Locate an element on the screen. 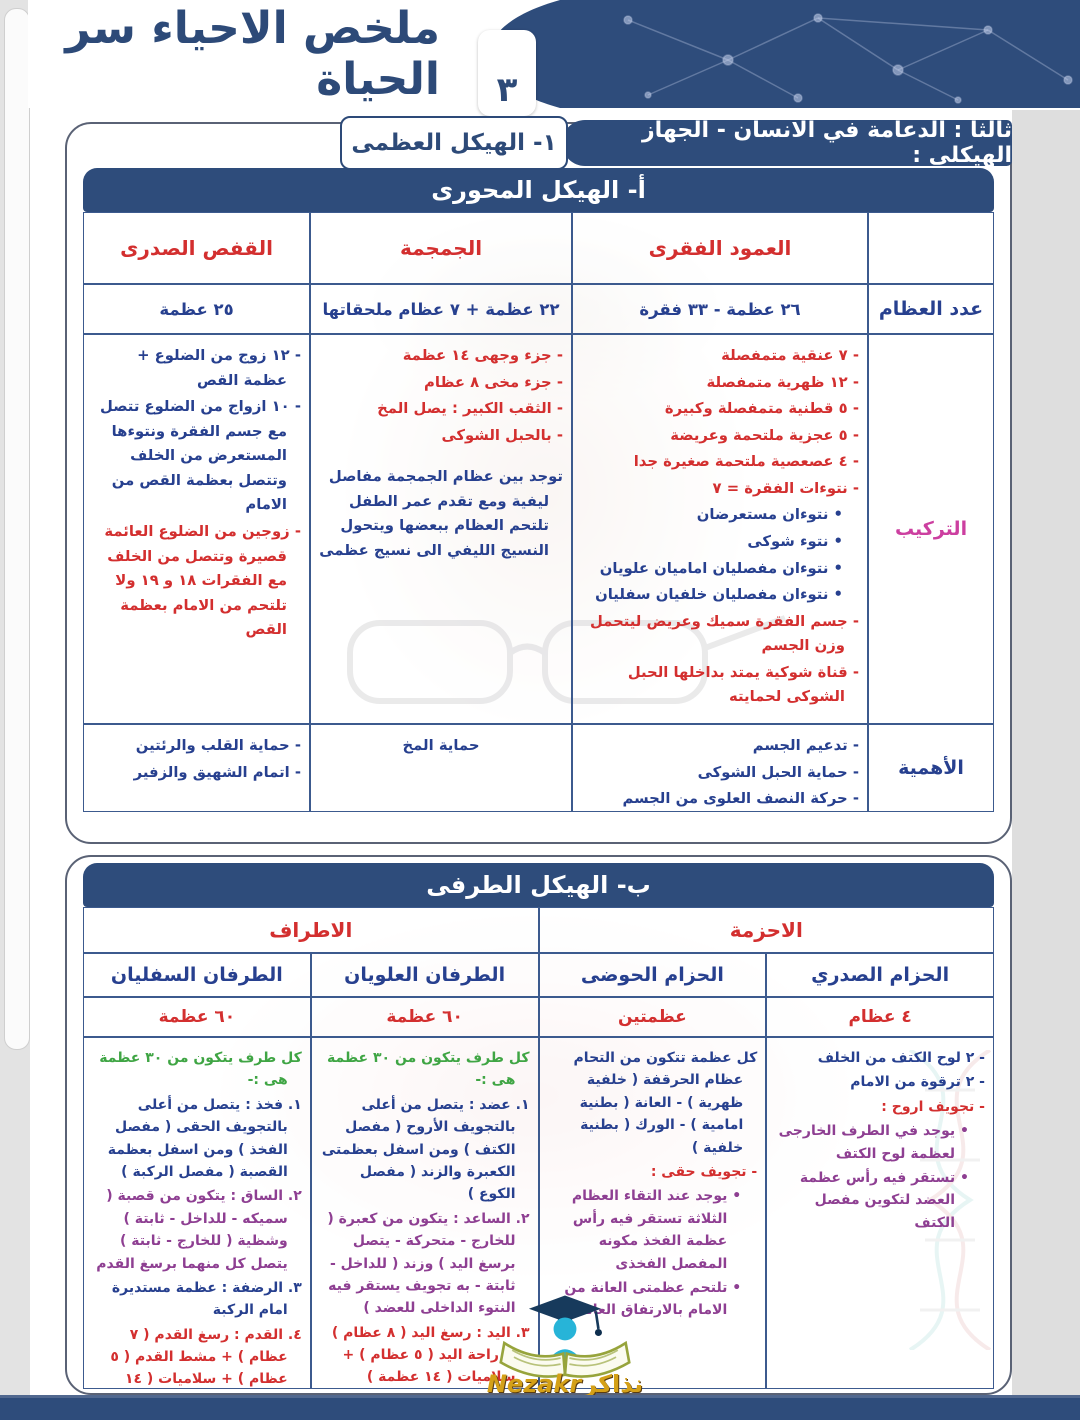 The image size is (1080, 1420). left-paper-edge is located at coordinates (17, 529).